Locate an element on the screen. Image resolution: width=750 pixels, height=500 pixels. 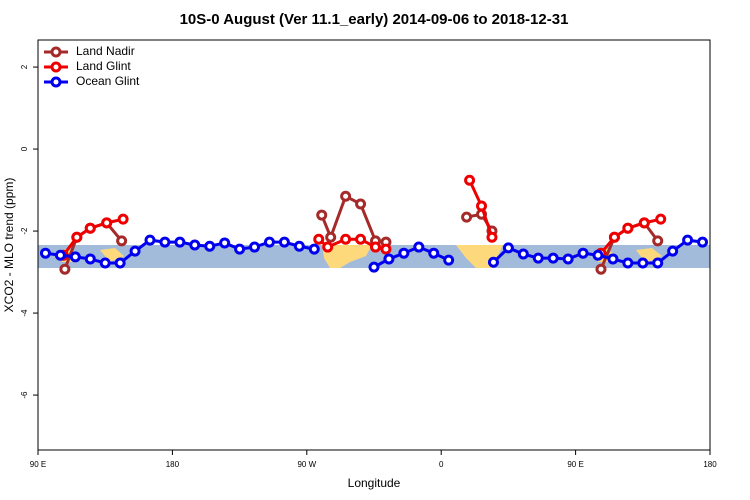
legend-label: Land Nadir is located at coordinates (105, 51).